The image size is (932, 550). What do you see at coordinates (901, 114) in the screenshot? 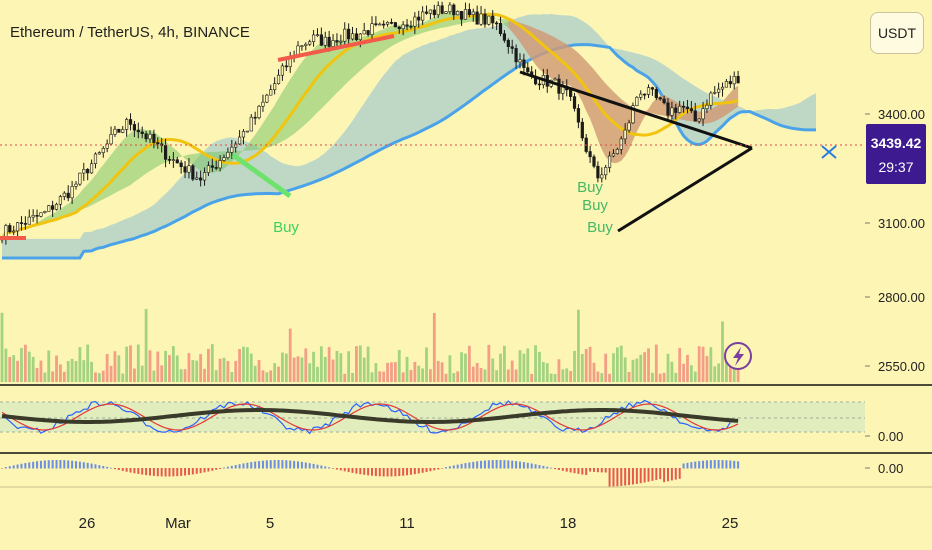
I see `y-tick-label: 3400.00` at bounding box center [901, 114].